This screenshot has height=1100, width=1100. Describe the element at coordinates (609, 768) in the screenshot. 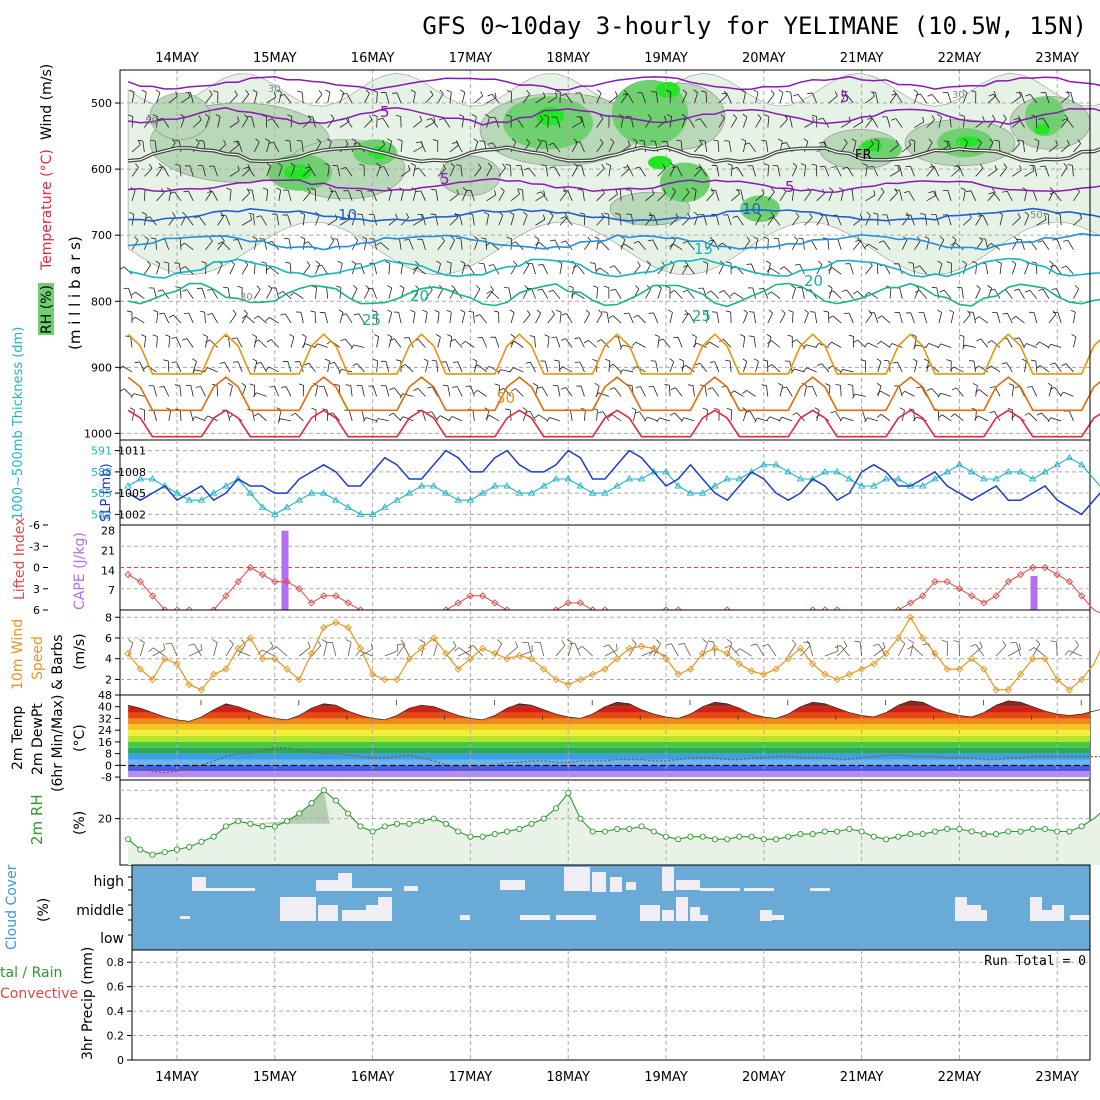

I see `temp-band` at that location.